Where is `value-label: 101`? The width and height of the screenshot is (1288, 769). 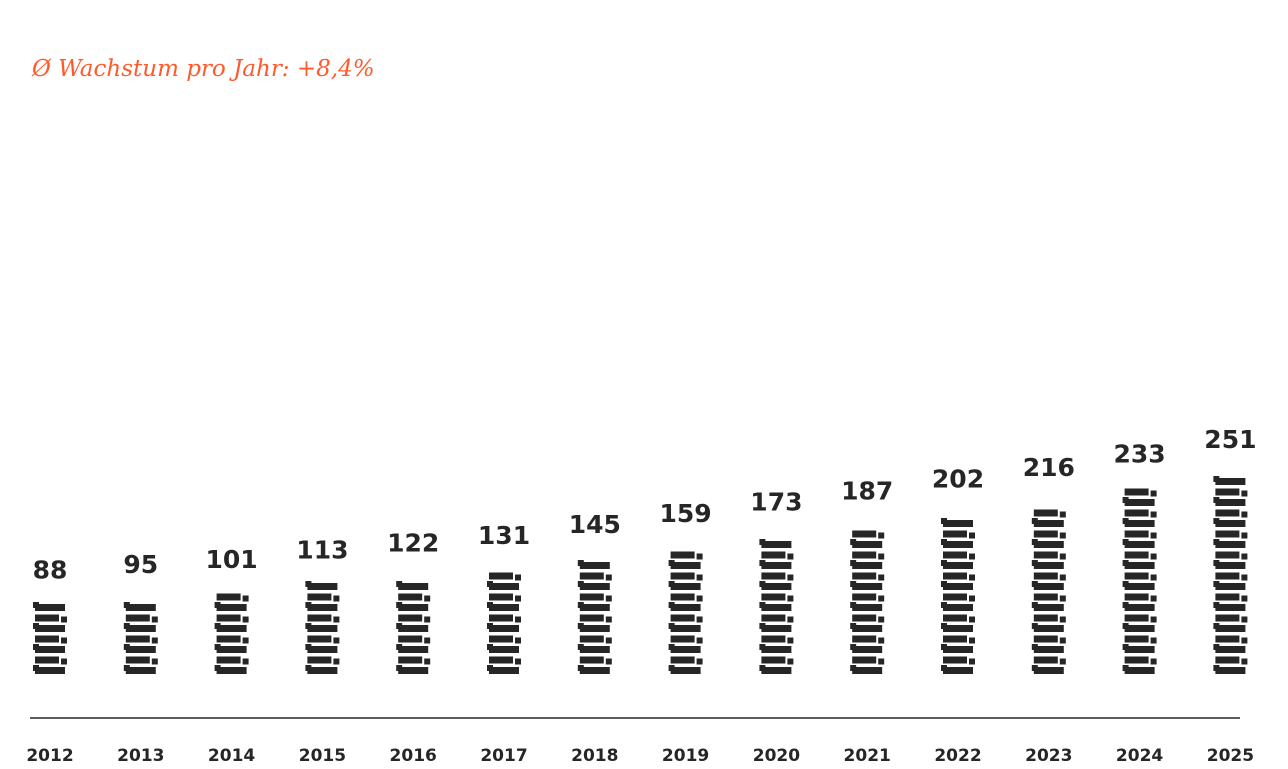 value-label: 101 is located at coordinates (232, 559).